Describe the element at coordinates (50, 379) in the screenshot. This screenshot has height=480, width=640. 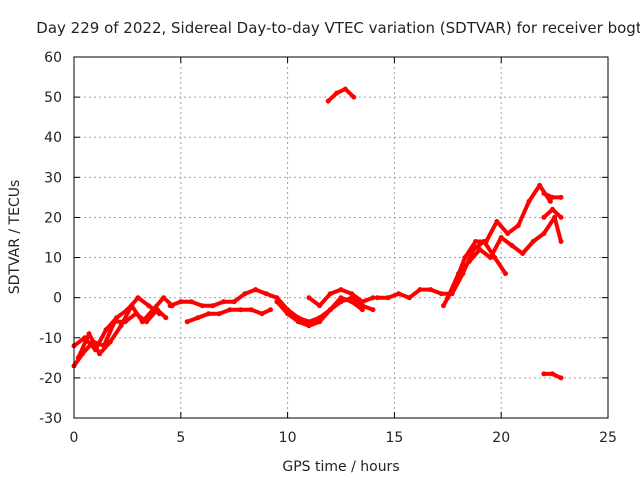
I see `y-tick-label: -20` at that location.